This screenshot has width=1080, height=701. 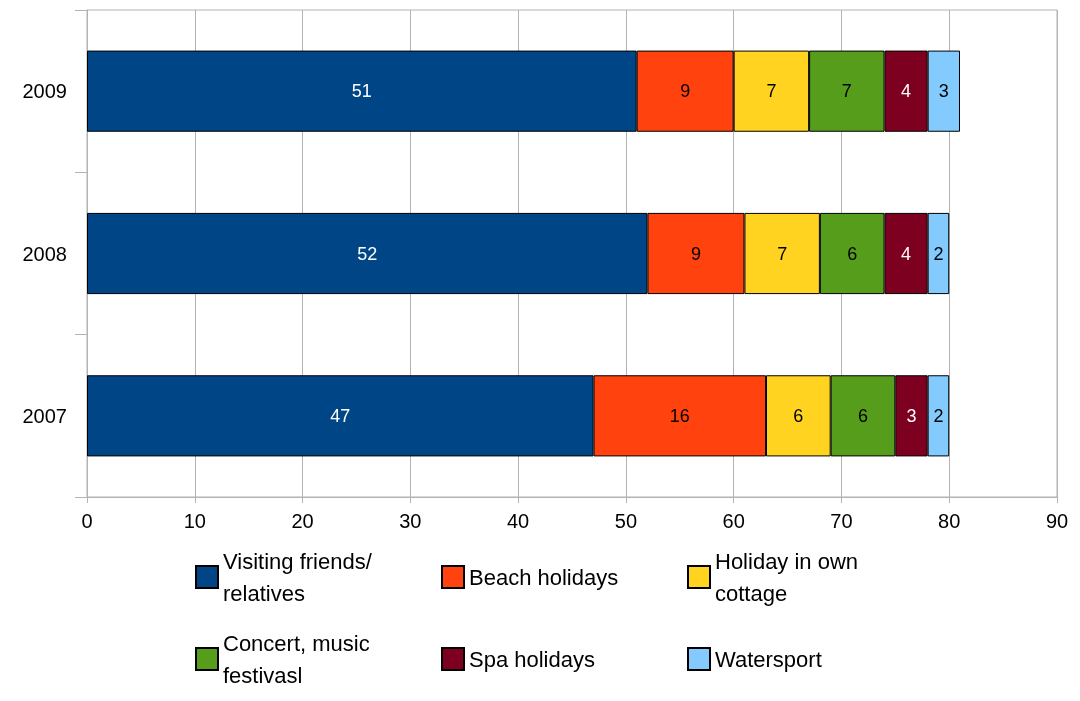 I want to click on legend-label: Concert, music festivasl, so click(x=299, y=659).